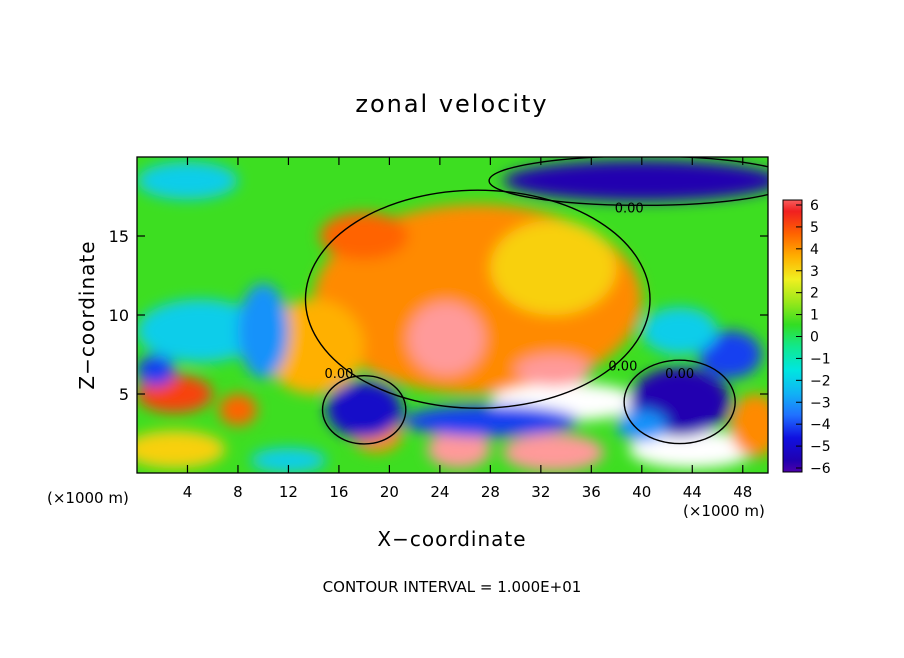 This screenshot has height=658, width=904. What do you see at coordinates (119, 236) in the screenshot?
I see `y-tick-label: 15` at bounding box center [119, 236].